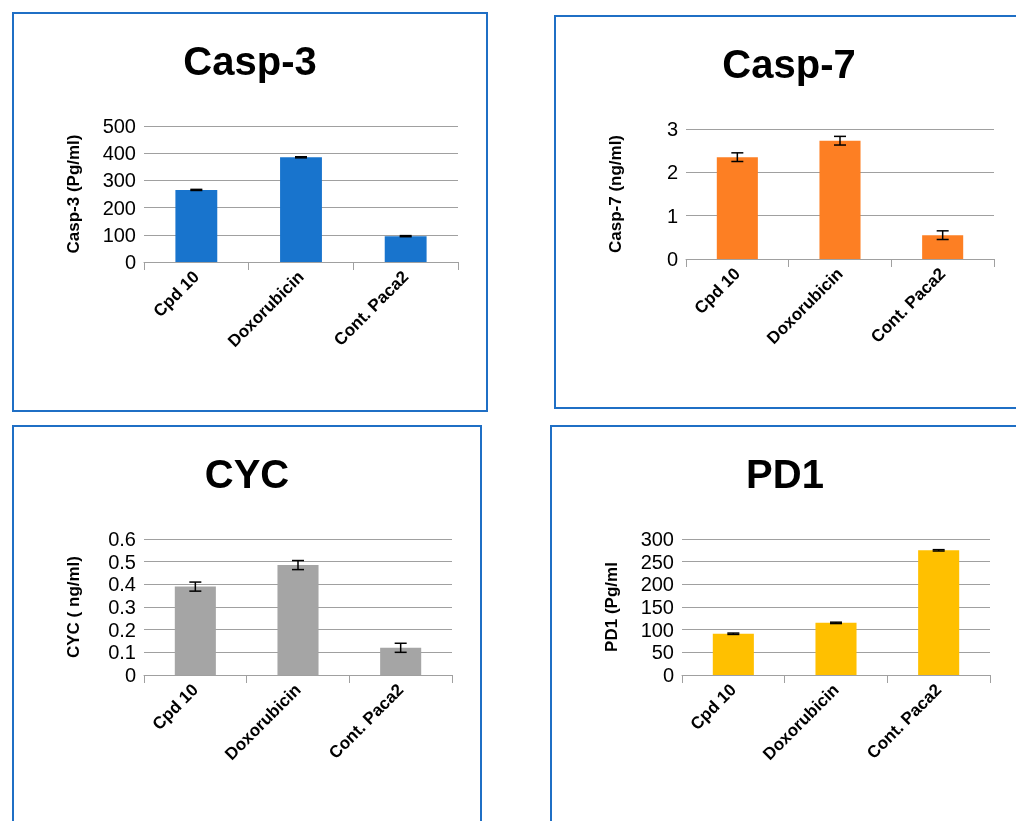 This screenshot has width=1016, height=821. Describe the element at coordinates (250, 61) in the screenshot. I see `chart-title: Casp-3` at that location.